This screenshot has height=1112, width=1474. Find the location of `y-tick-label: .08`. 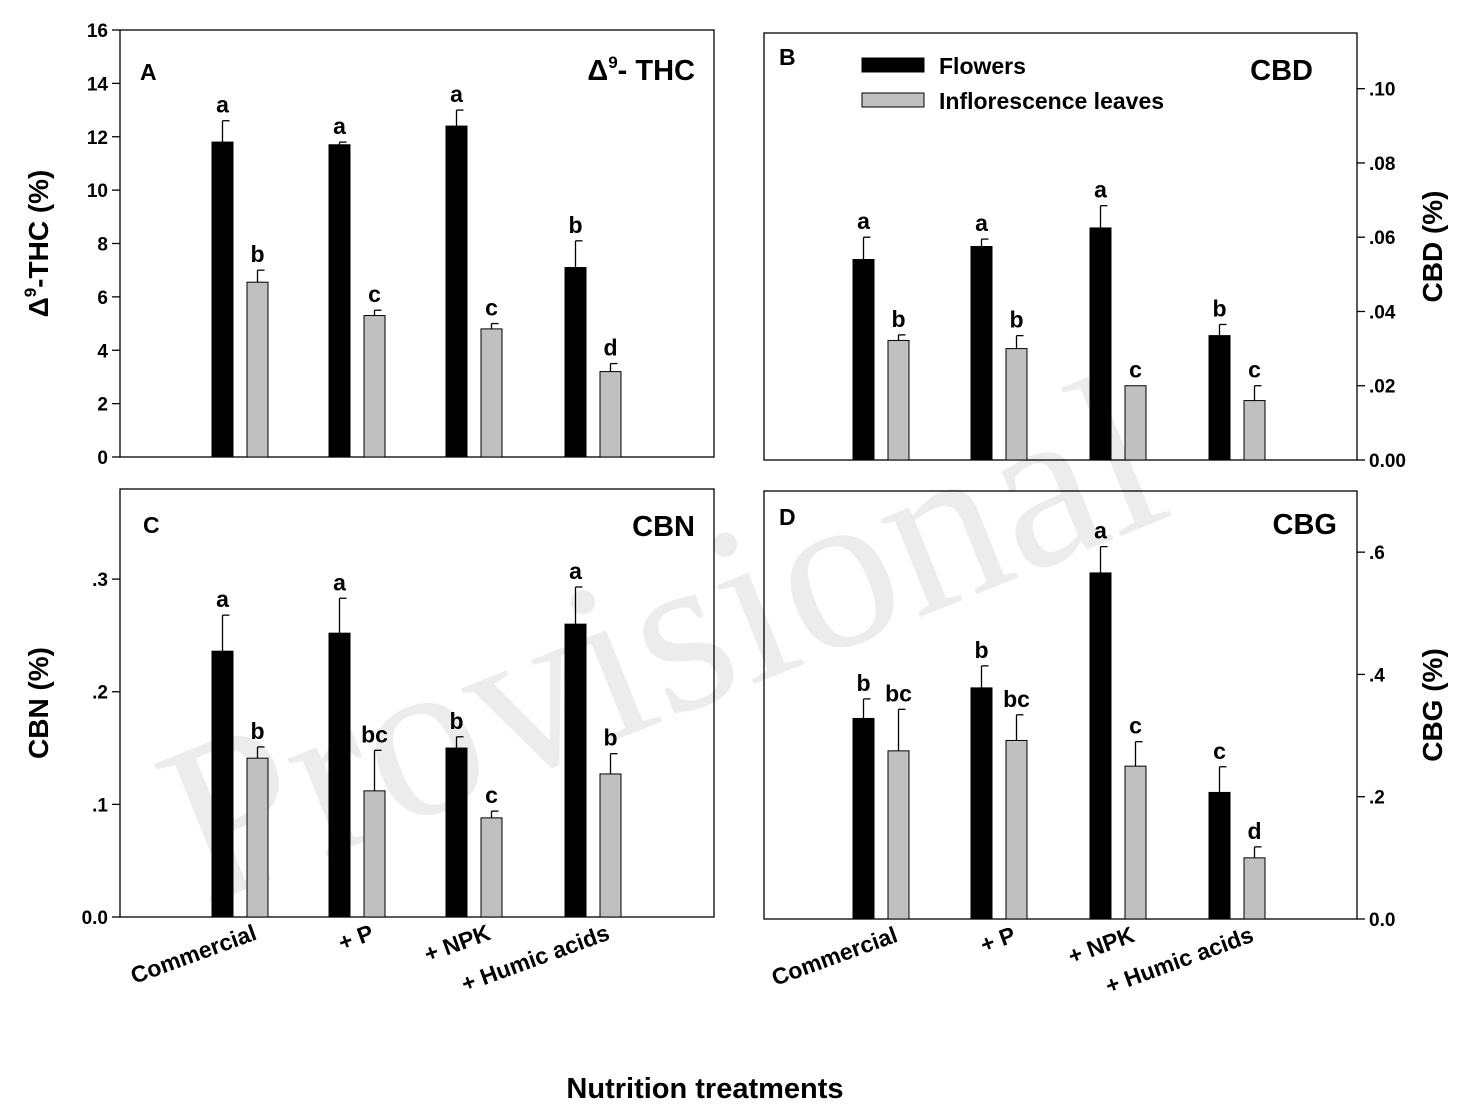

y-tick-label: .08 is located at coordinates (1382, 164).